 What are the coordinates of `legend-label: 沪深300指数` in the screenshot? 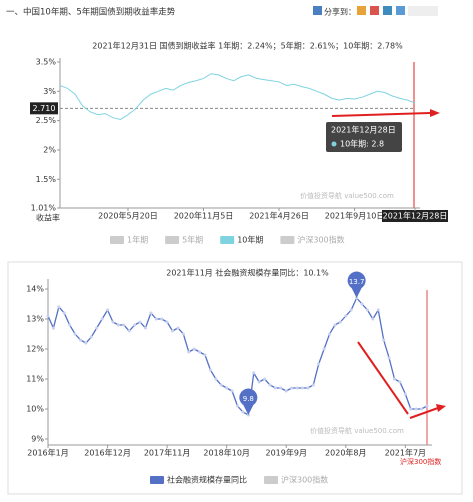 It's located at (320, 240).